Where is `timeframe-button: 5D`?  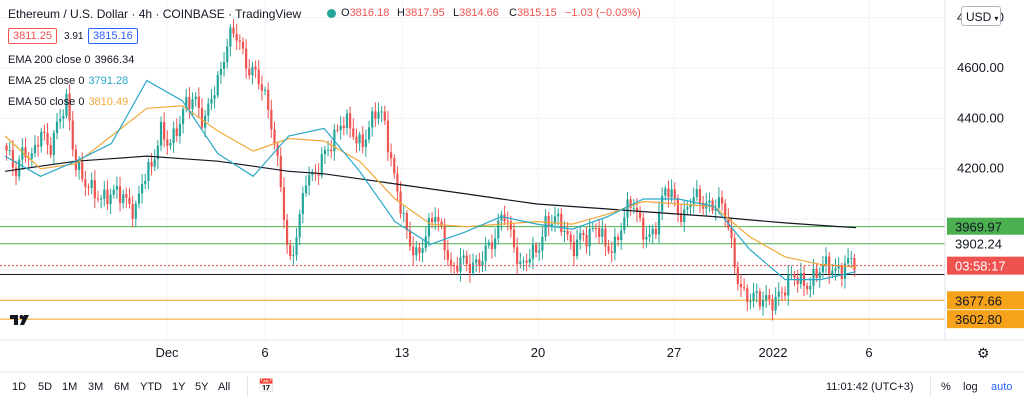 timeframe-button: 5D is located at coordinates (45, 387).